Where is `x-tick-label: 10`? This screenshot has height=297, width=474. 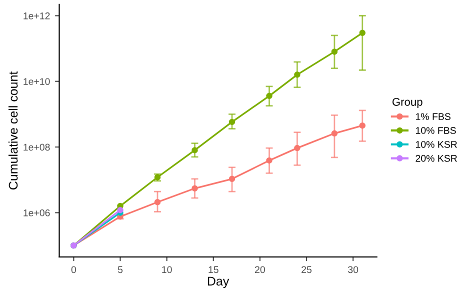
x-tick-label: 10 is located at coordinates (167, 270).